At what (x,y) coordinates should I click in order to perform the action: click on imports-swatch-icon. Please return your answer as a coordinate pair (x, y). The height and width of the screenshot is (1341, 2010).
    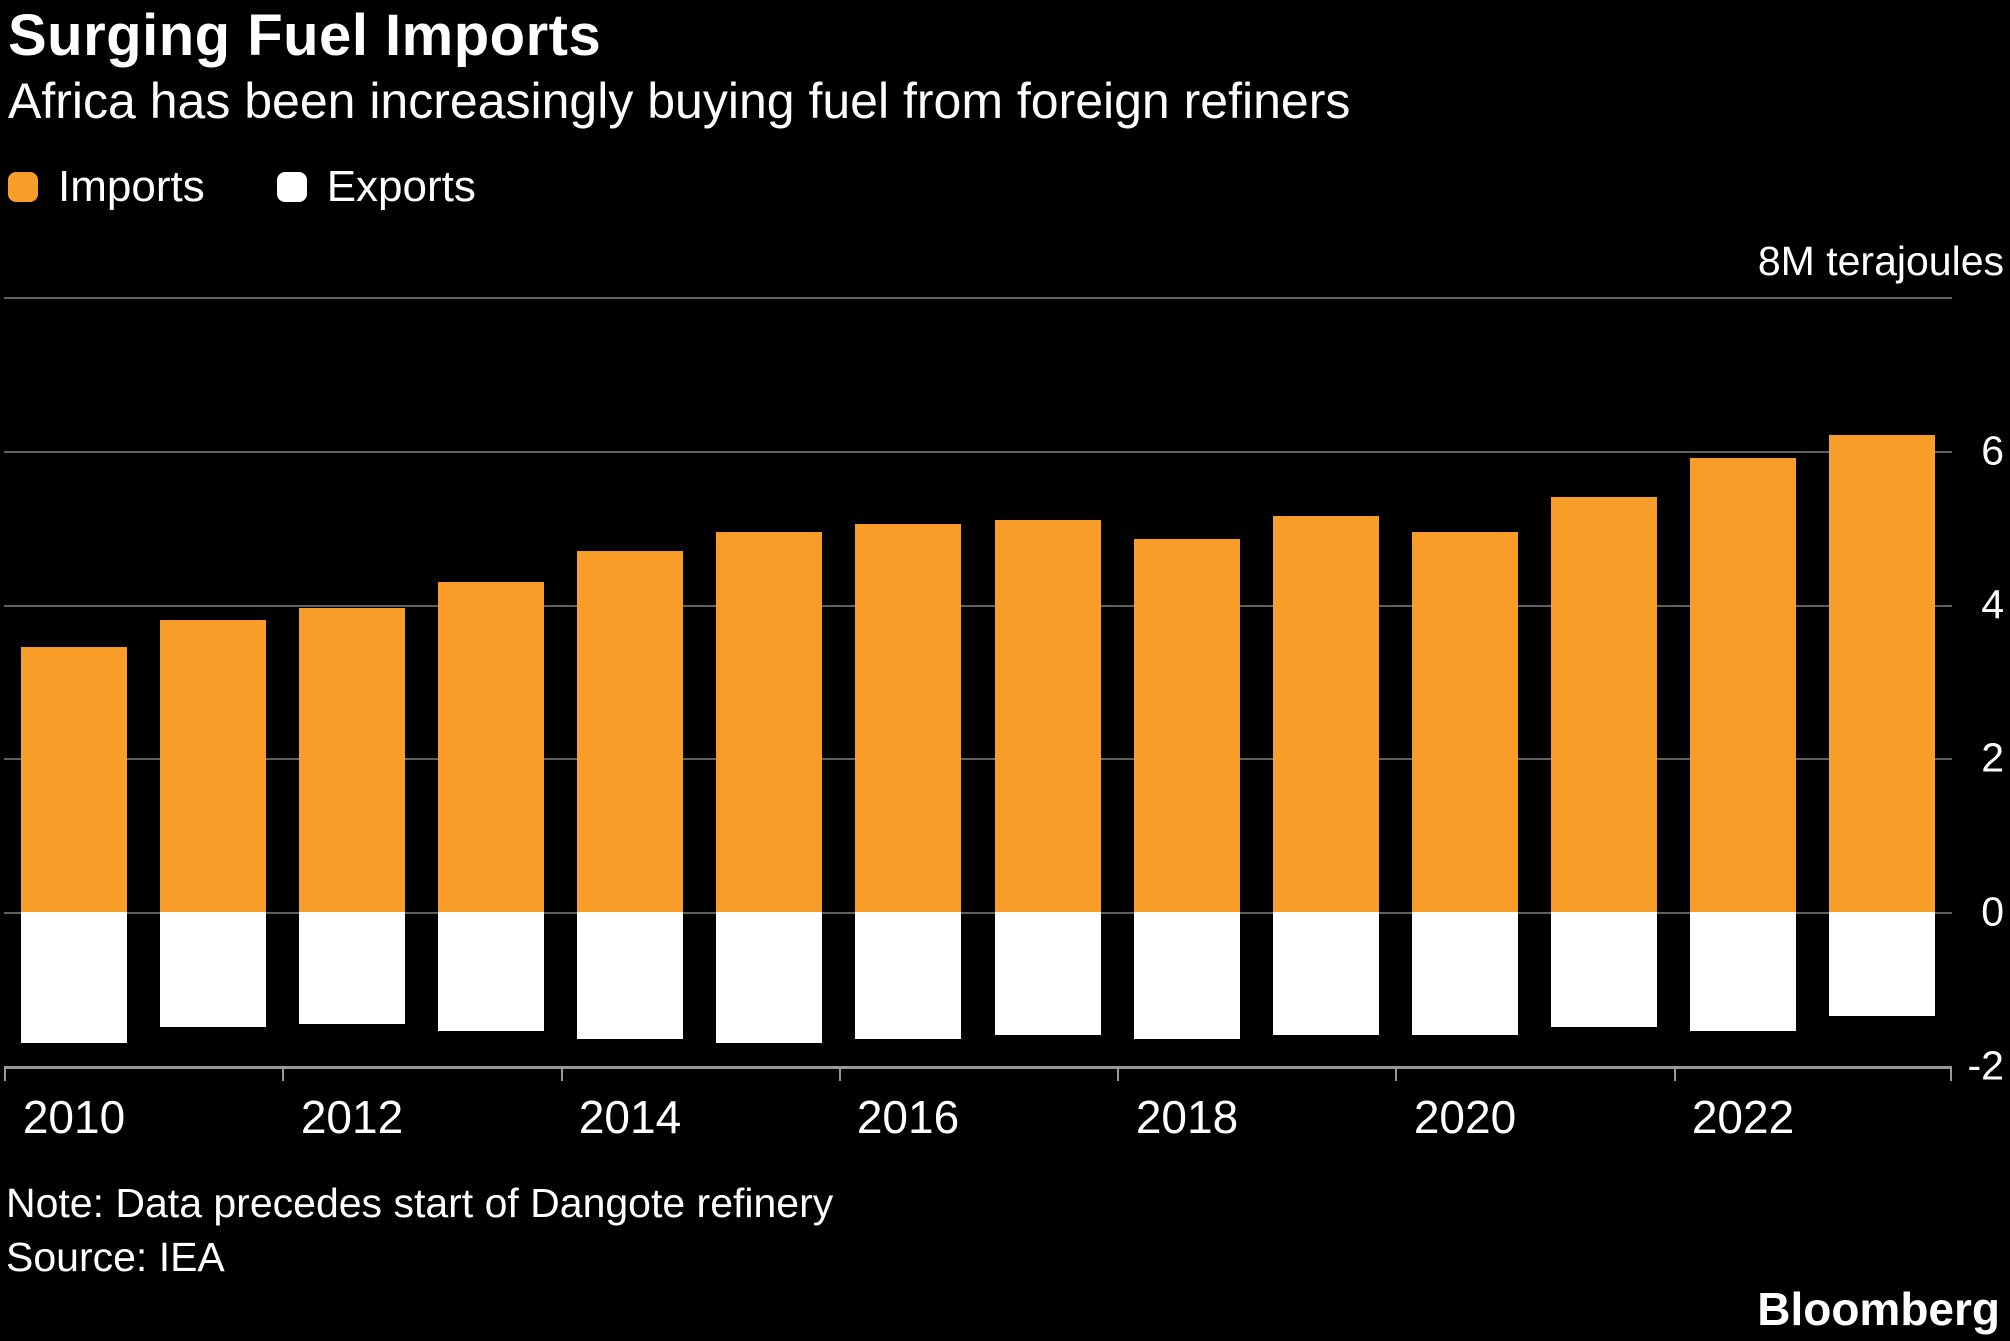
    Looking at the image, I should click on (23, 187).